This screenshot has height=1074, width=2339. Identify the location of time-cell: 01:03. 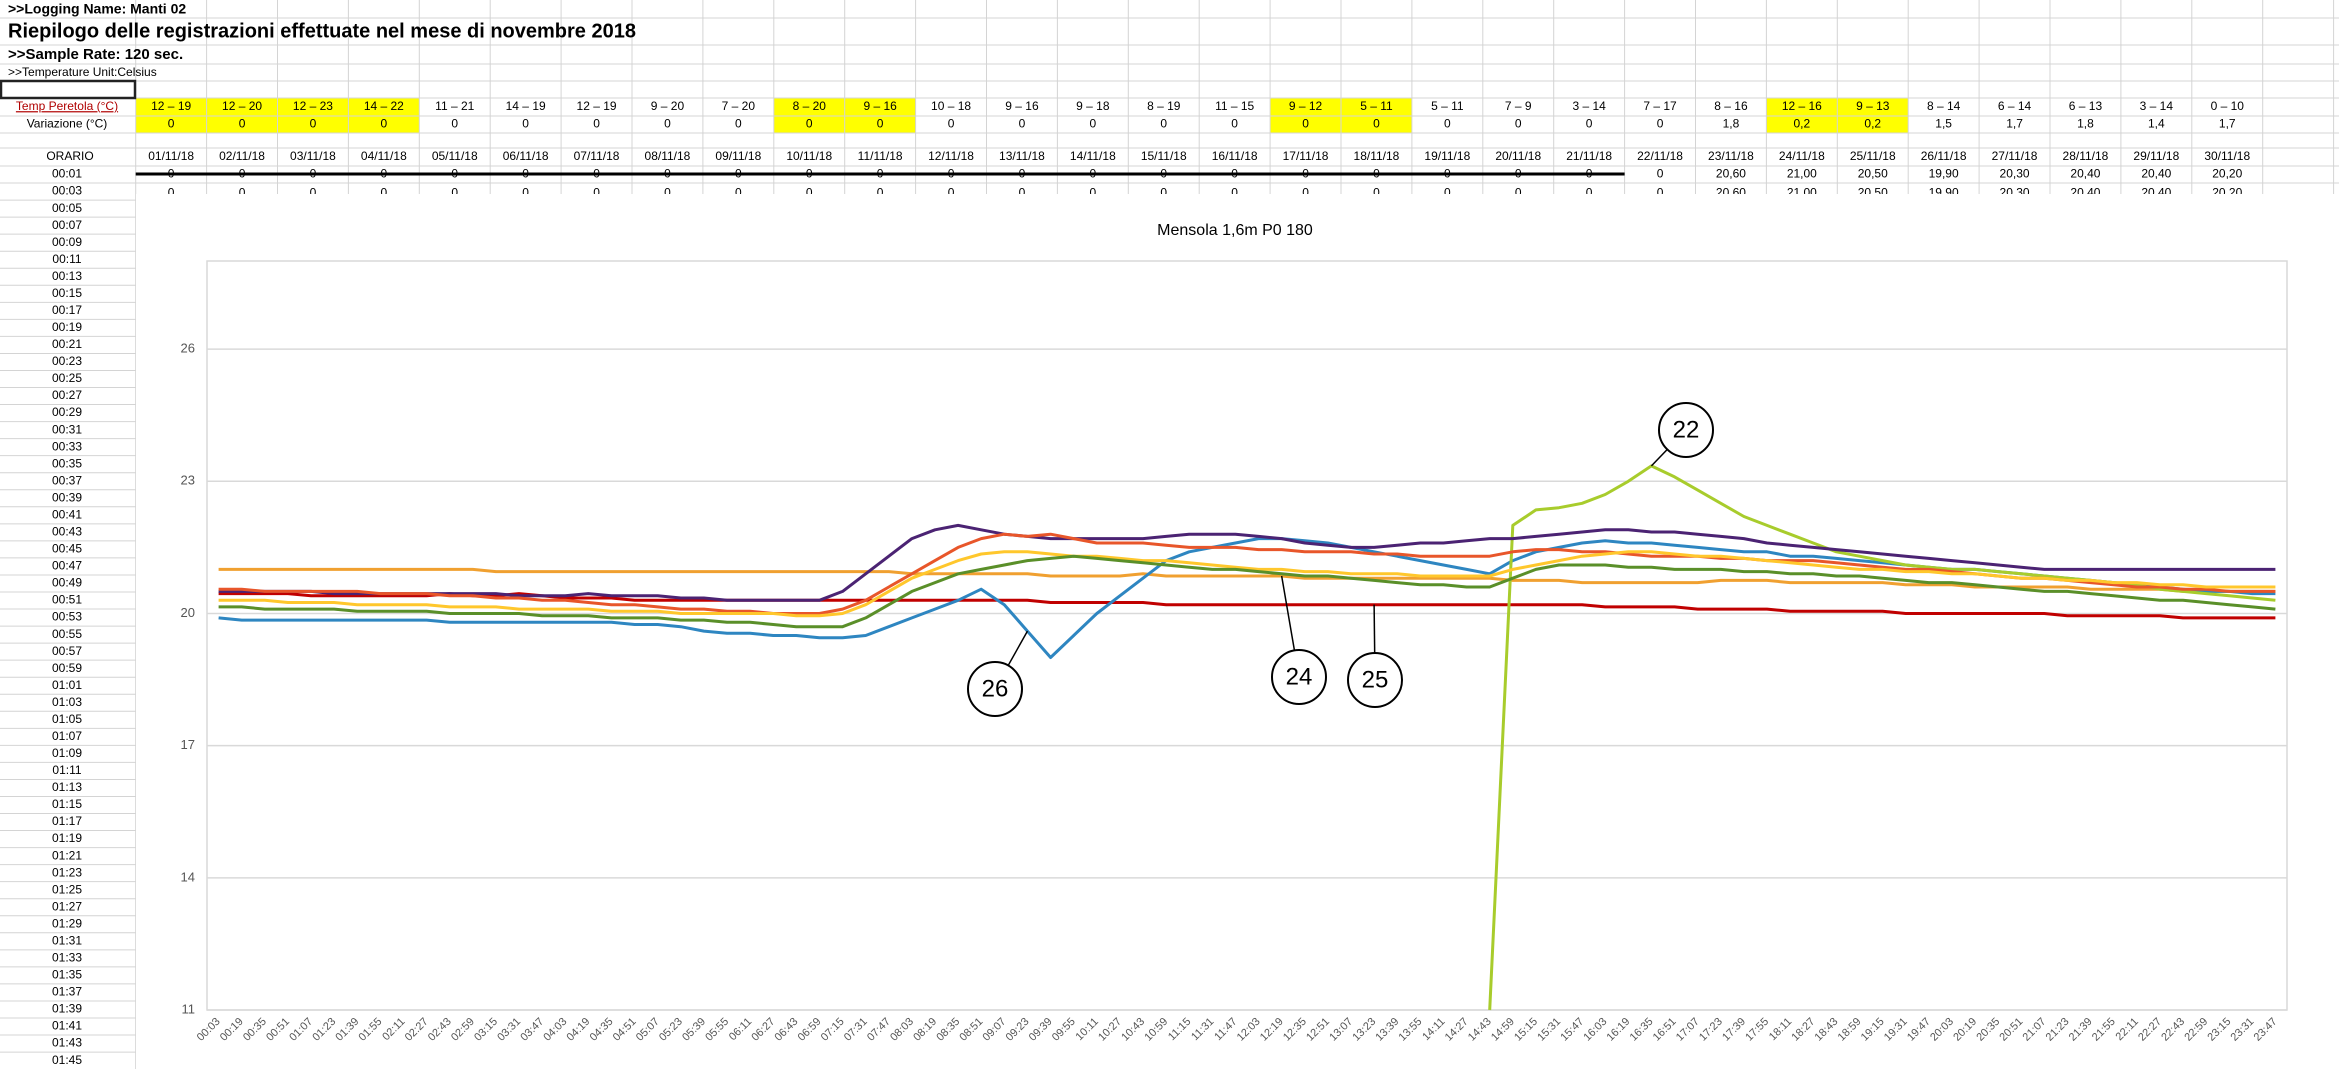
(67, 702).